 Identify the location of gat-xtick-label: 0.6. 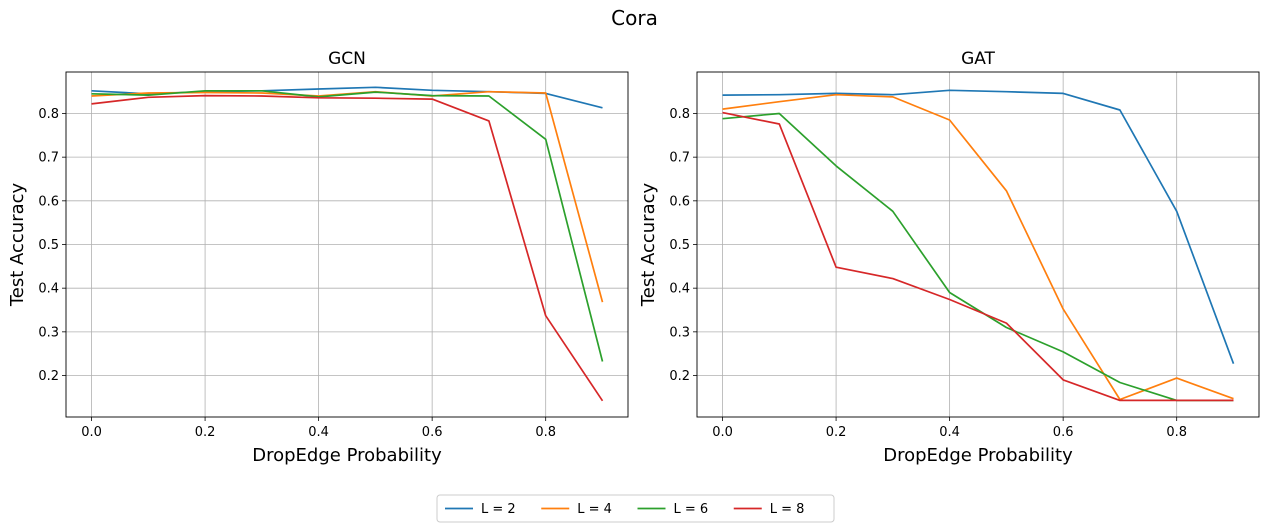
(1063, 432).